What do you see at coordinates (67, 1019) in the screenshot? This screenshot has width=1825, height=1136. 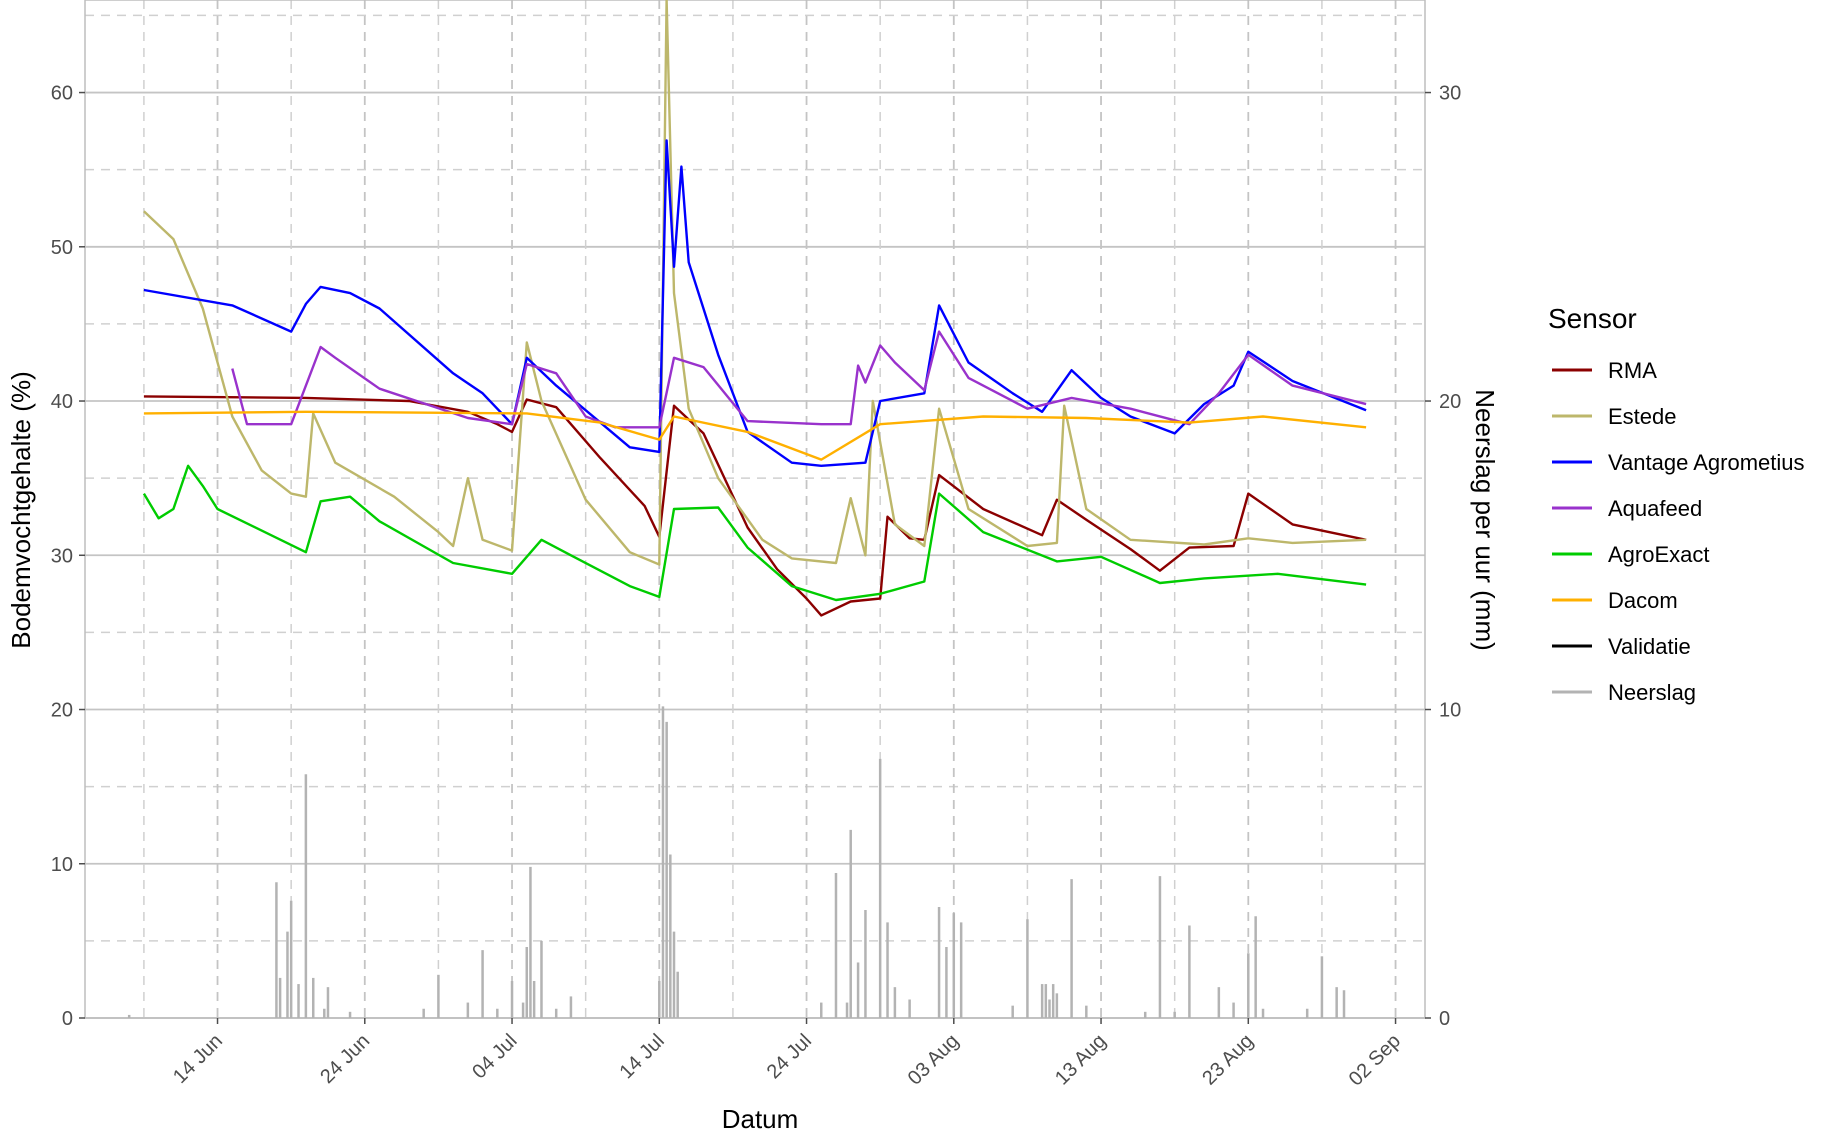 I see `y-tick-label: 0` at bounding box center [67, 1019].